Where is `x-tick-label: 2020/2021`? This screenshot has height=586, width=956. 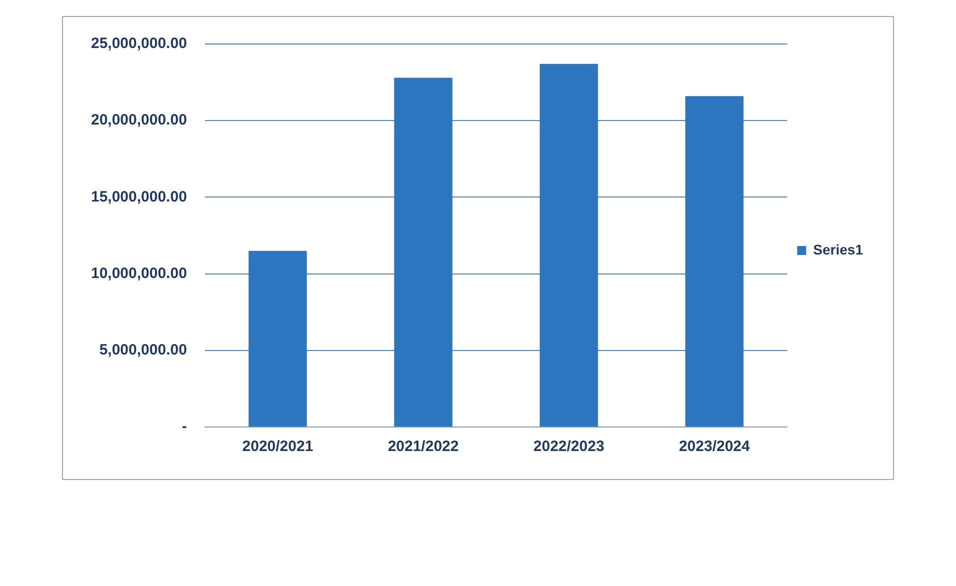
x-tick-label: 2020/2021 is located at coordinates (278, 447).